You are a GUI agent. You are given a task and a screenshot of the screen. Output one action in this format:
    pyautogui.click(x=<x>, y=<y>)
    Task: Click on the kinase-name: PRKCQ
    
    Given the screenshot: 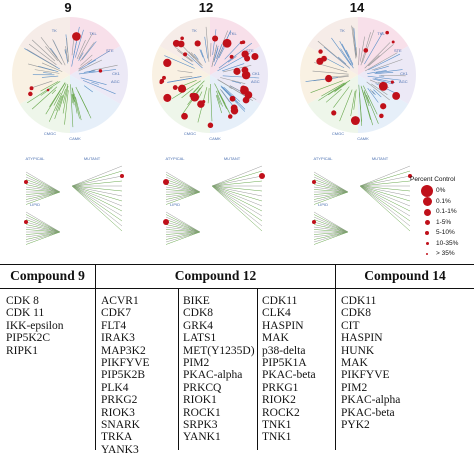 What is the action you would take?
    pyautogui.click(x=219, y=388)
    